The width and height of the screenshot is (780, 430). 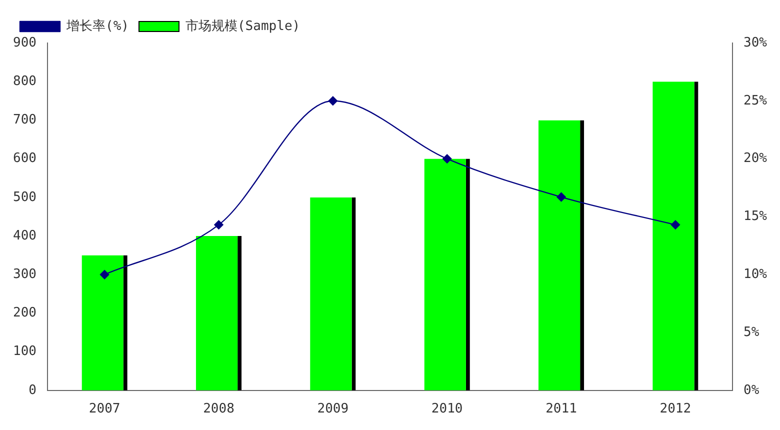 What do you see at coordinates (756, 42) in the screenshot?
I see `y2-tick-label: 30%` at bounding box center [756, 42].